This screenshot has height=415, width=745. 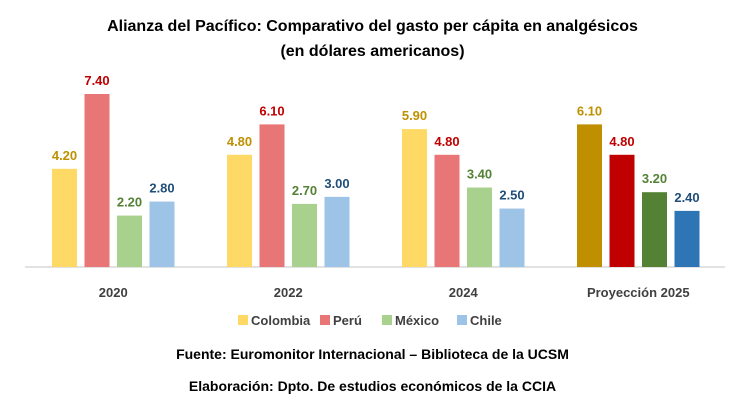 What do you see at coordinates (622, 210) in the screenshot?
I see `bar-perú-proyección-2025` at bounding box center [622, 210].